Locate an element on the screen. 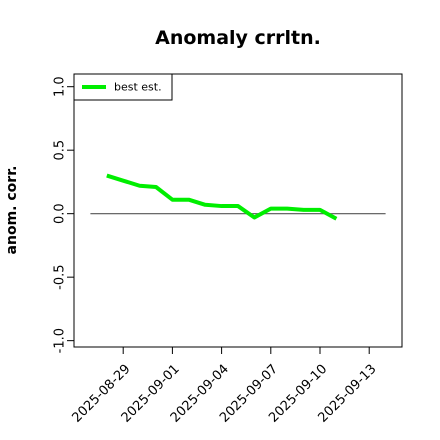  chart-title: Anomaly crrltn. is located at coordinates (238, 38).